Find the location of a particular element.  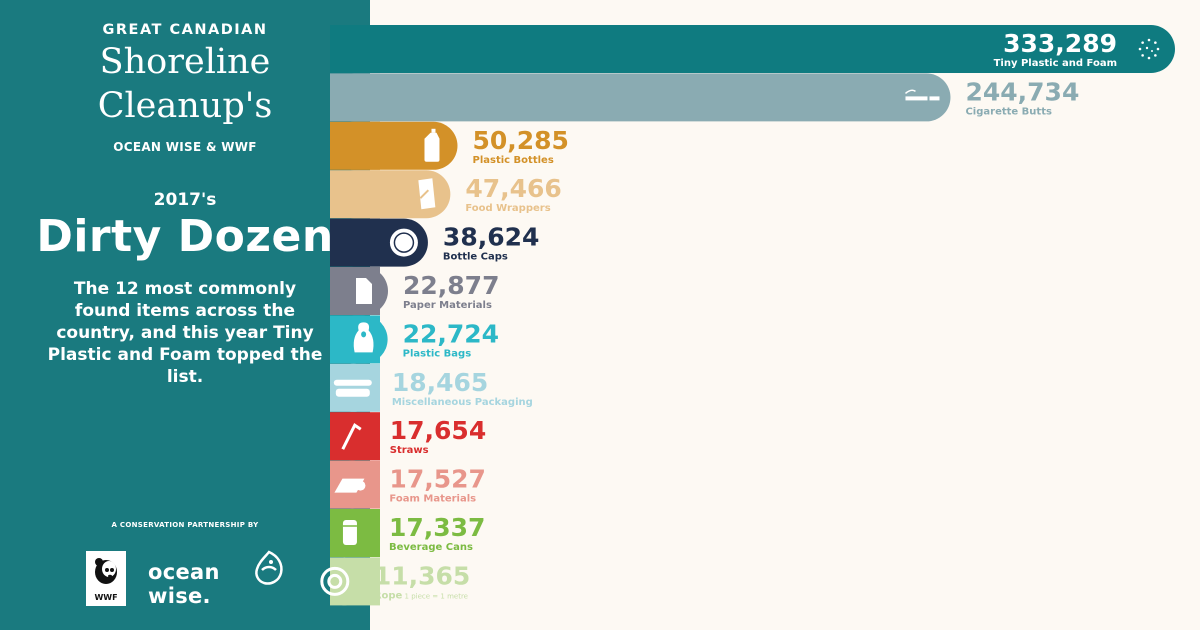

fish-icon is located at coordinates (269, 567).